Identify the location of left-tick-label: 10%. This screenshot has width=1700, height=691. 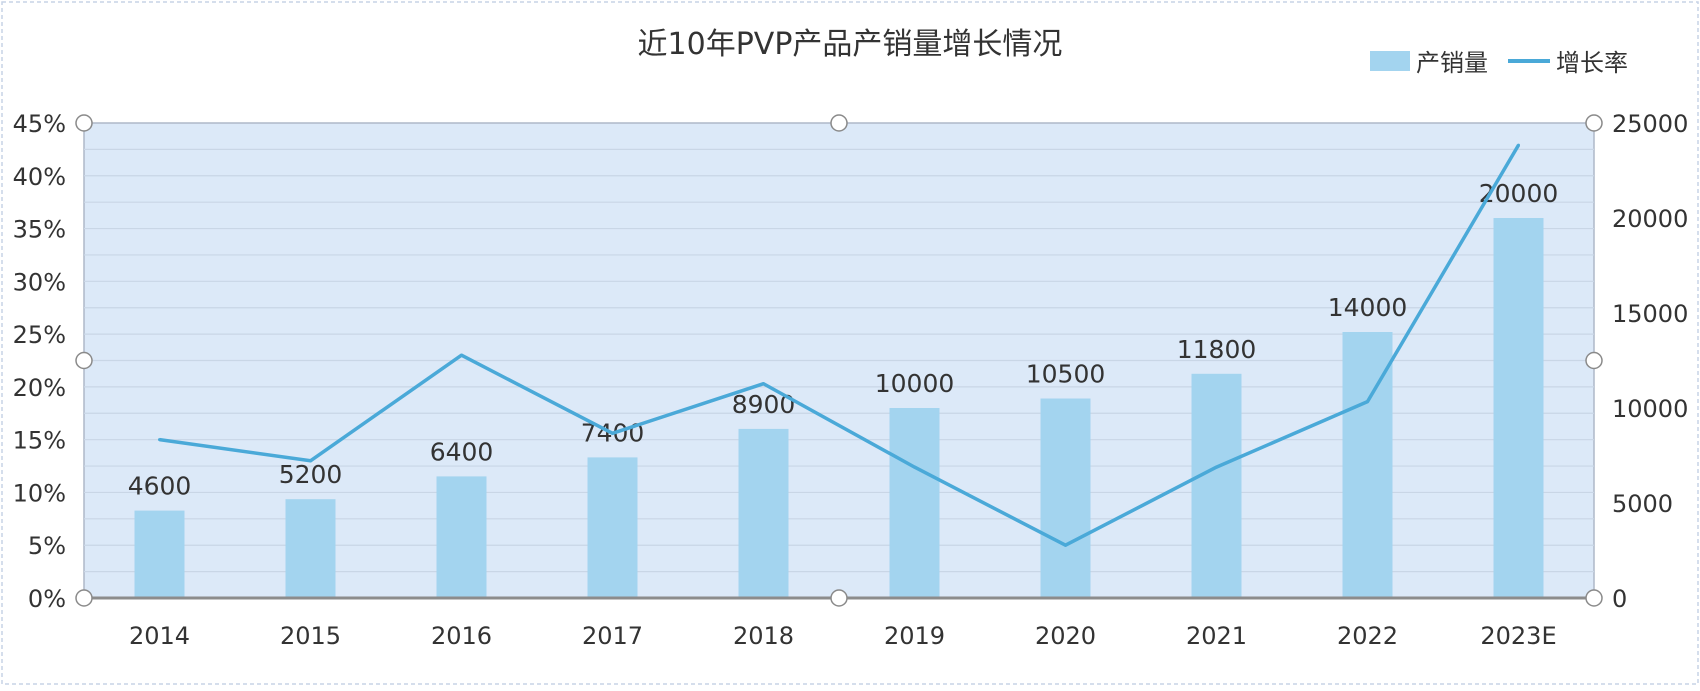
(39, 493).